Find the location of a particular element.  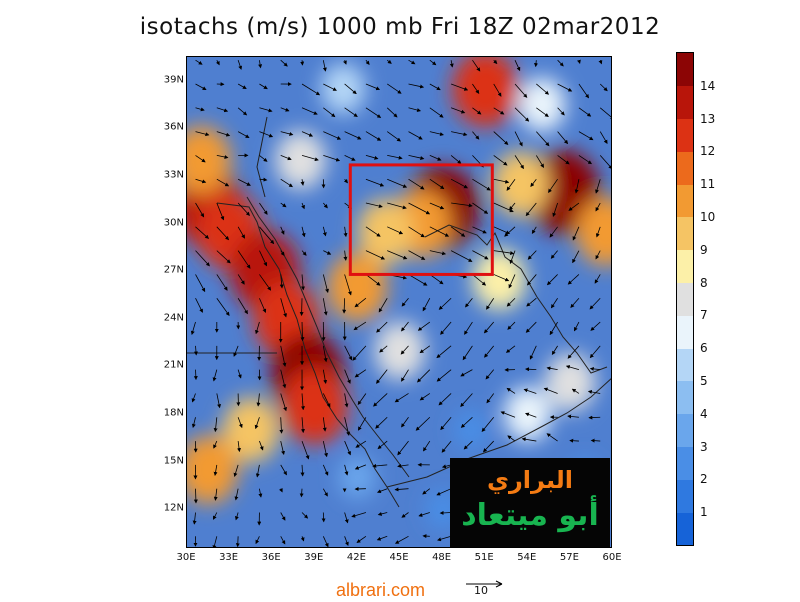

colorbar-label: 3 is located at coordinates (704, 447).